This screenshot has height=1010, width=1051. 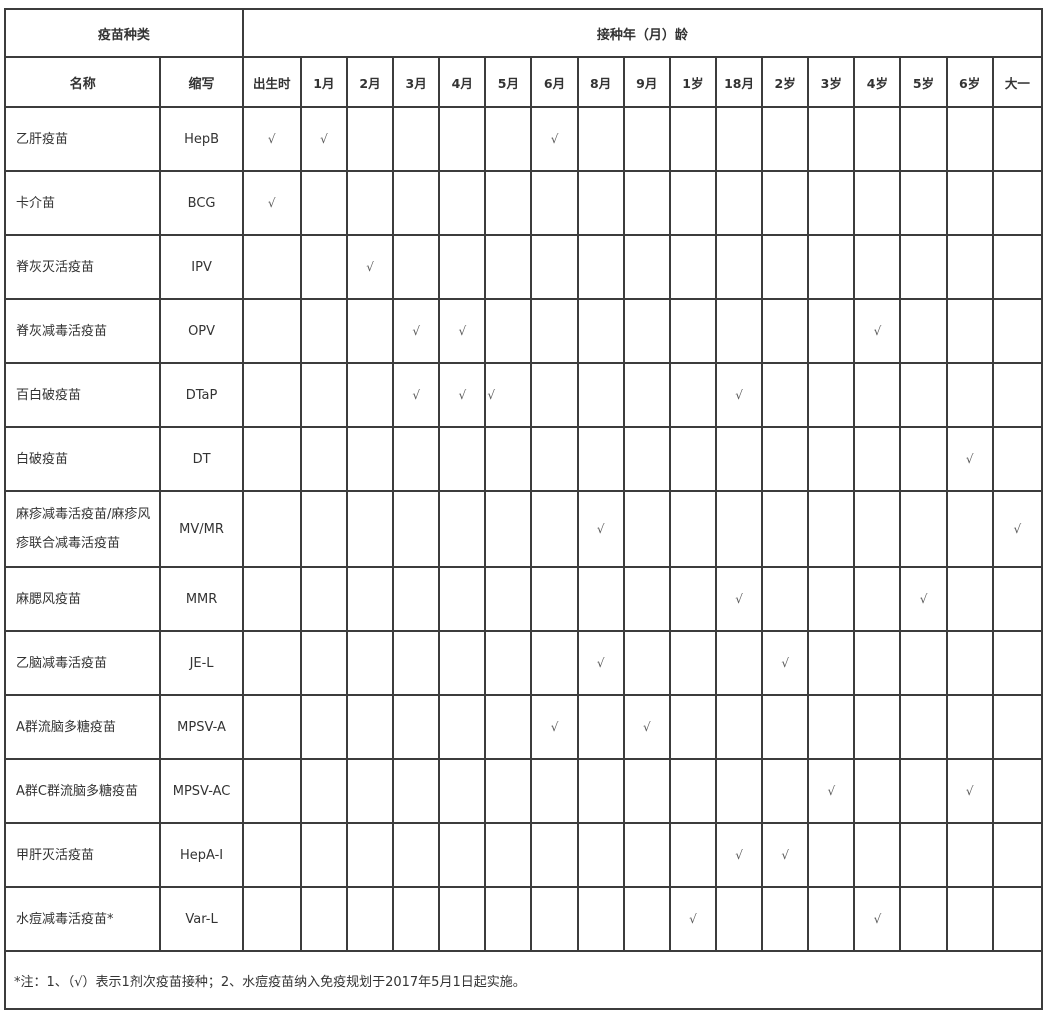 What do you see at coordinates (370, 82) in the screenshot?
I see `header-age-2: 2月` at bounding box center [370, 82].